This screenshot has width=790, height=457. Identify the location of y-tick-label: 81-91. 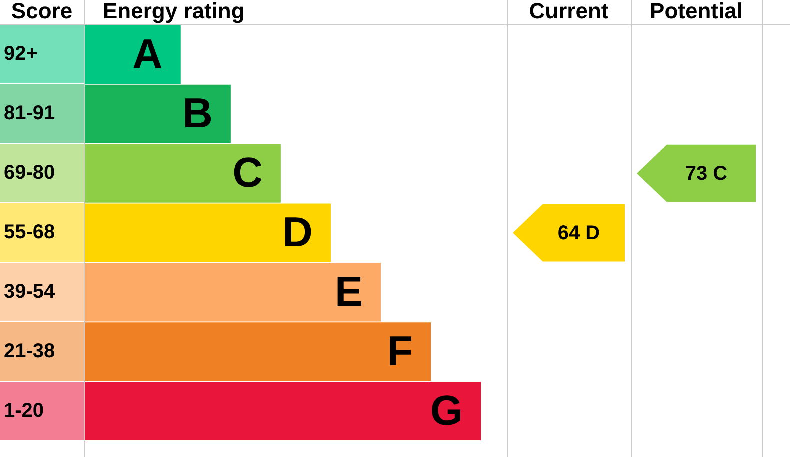
(30, 113).